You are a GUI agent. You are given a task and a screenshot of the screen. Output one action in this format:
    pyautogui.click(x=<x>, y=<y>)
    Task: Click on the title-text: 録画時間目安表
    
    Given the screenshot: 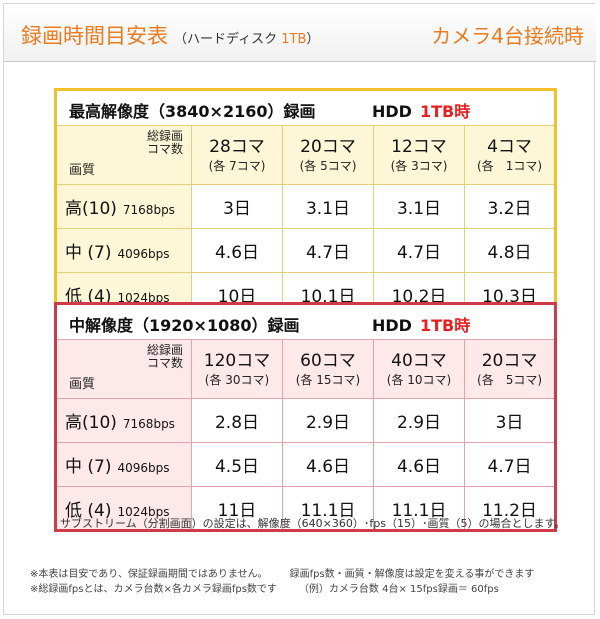 What is the action you would take?
    pyautogui.click(x=94, y=36)
    